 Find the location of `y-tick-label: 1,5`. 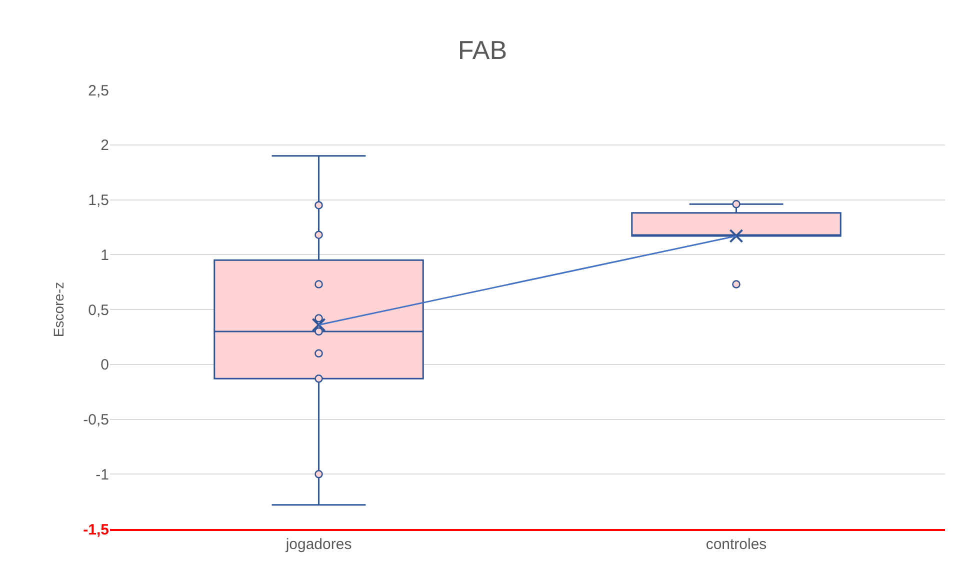

y-tick-label: 1,5 is located at coordinates (98, 200).